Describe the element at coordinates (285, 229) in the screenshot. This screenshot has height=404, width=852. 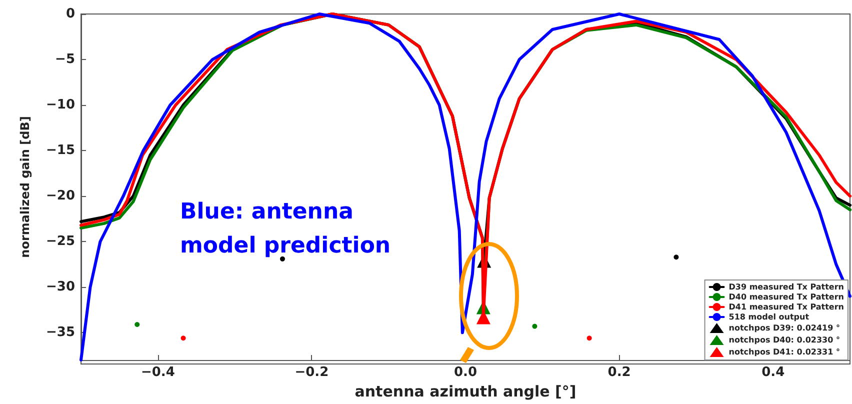
I see `annotation: Blue: antenna model prediction` at that location.